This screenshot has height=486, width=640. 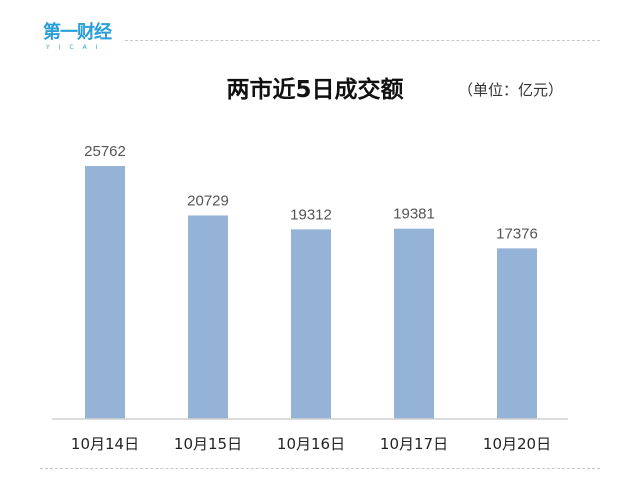 I want to click on x-tick-label: 10月14日, so click(x=105, y=444).